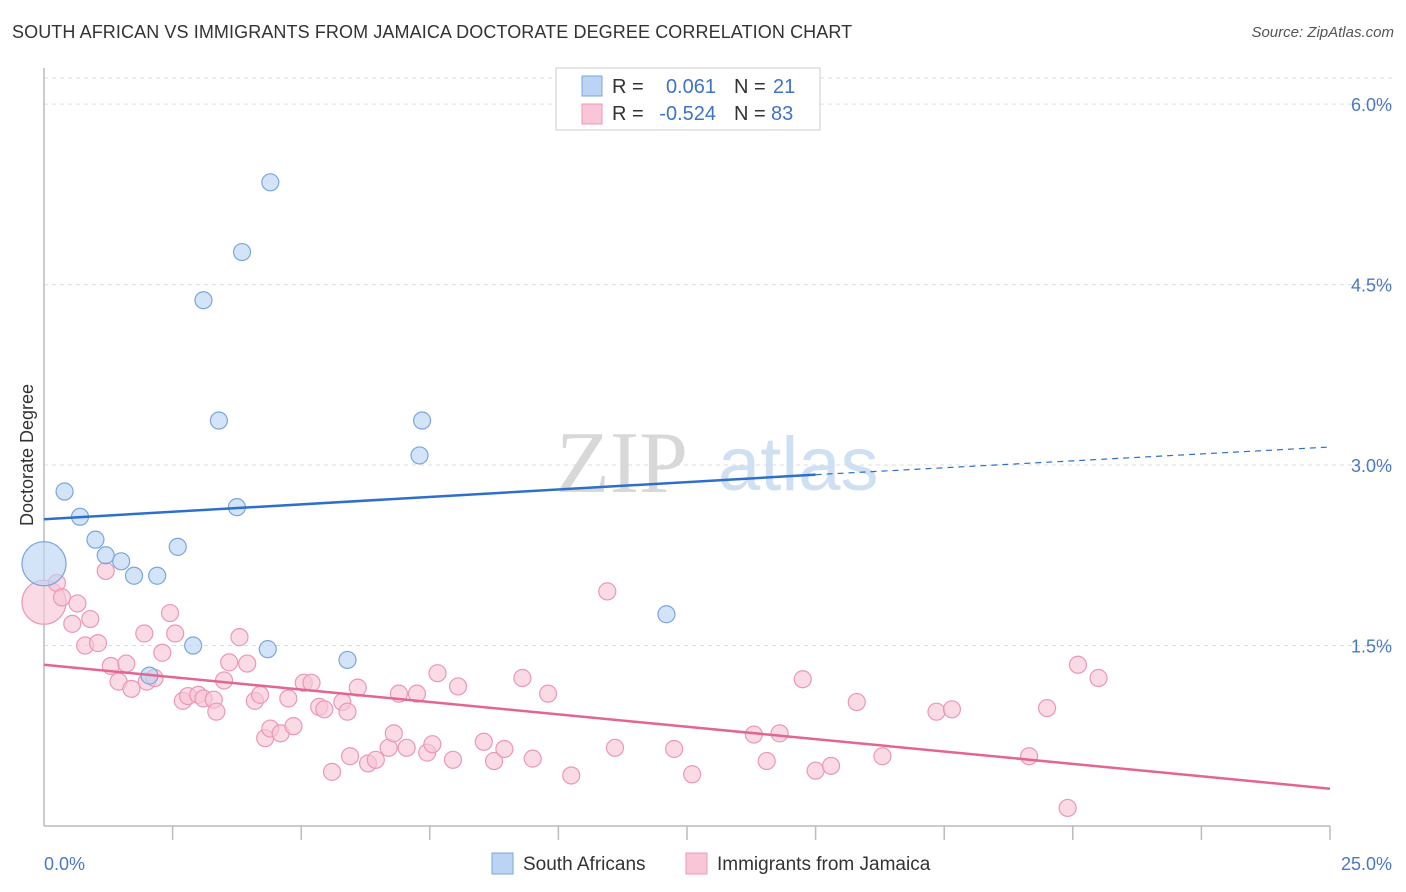  What do you see at coordinates (592, 114) in the screenshot?
I see `legend-swatch-pink` at bounding box center [592, 114].